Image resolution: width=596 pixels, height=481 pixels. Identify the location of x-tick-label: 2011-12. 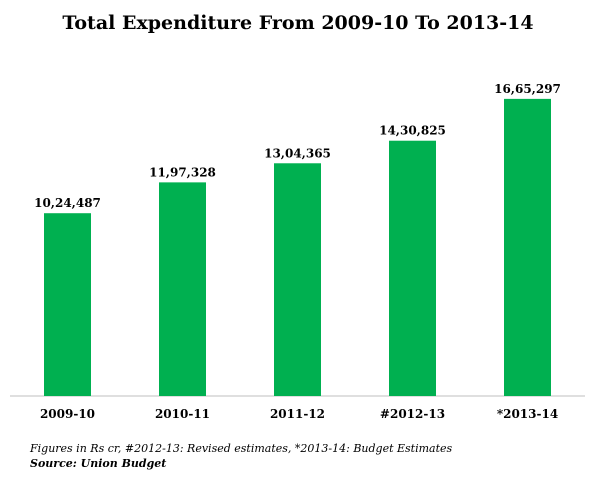
(297, 414).